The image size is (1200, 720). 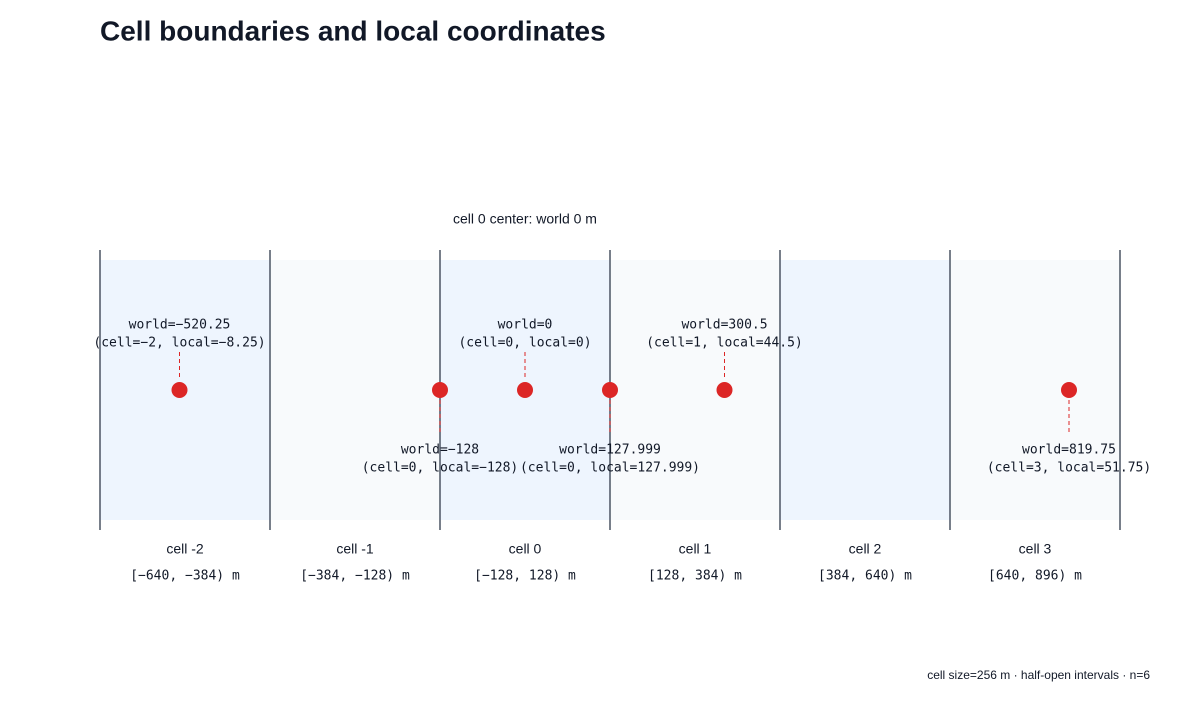 What do you see at coordinates (525, 219) in the screenshot?
I see `annotation: cell 0 center: world 0 m` at bounding box center [525, 219].